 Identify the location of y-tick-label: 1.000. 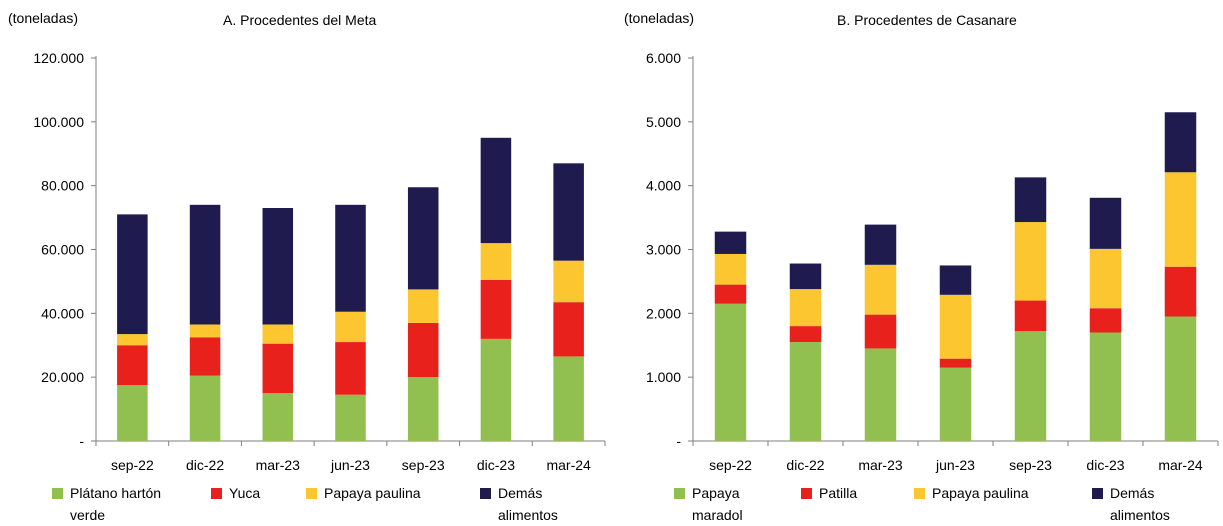
(663, 377).